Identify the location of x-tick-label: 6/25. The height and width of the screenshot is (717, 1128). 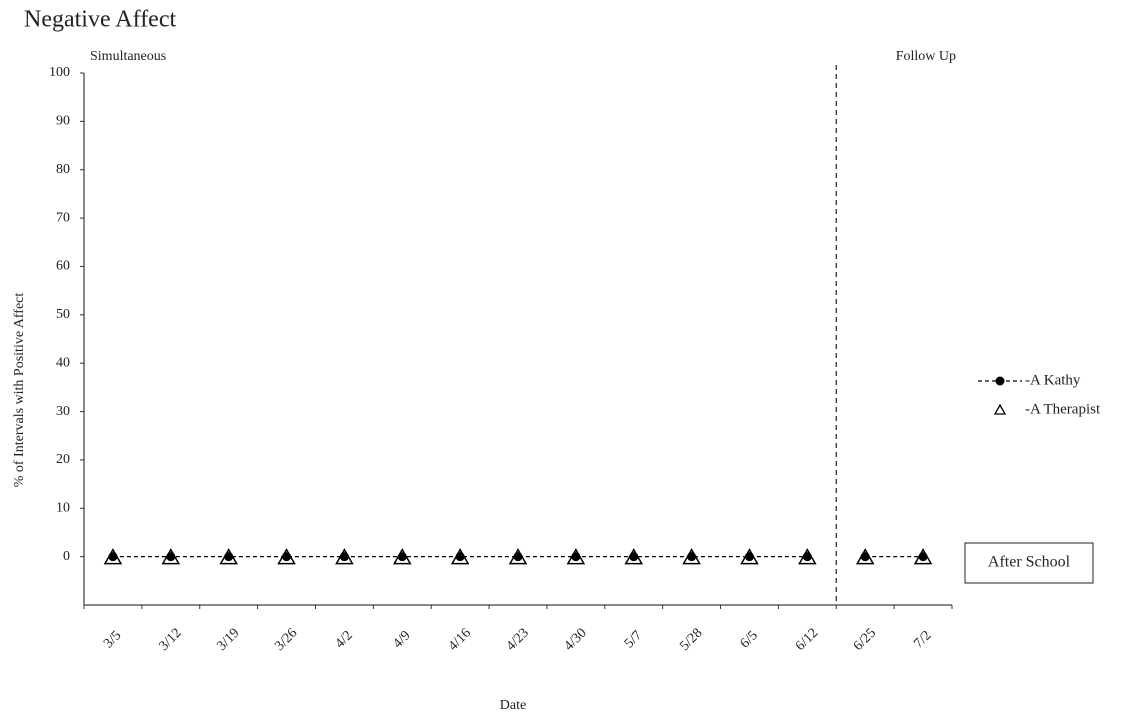
(865, 640).